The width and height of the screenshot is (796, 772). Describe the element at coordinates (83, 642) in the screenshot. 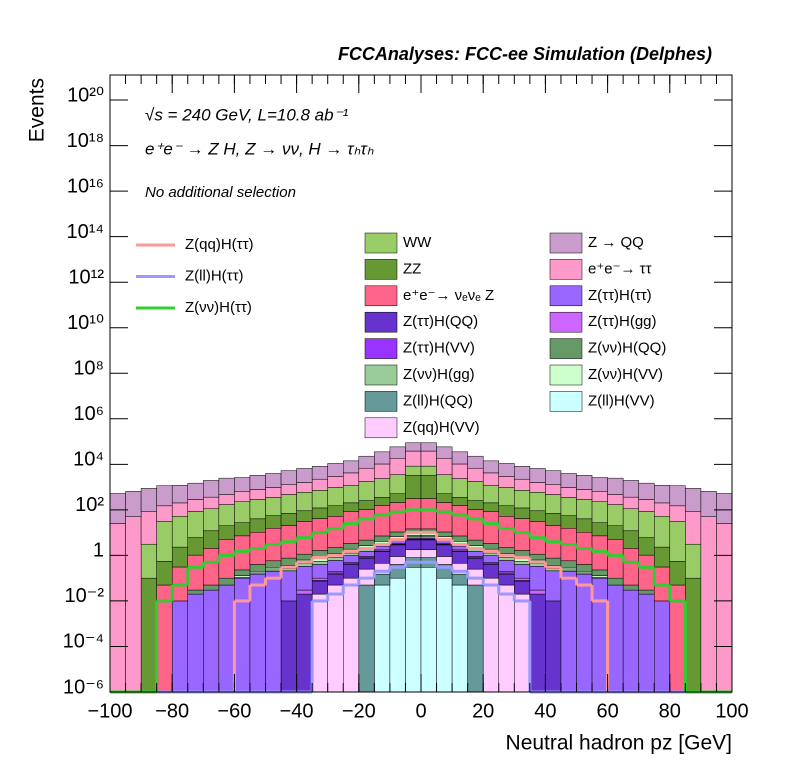

I see `y-tick-label: 10⁻⁴` at that location.